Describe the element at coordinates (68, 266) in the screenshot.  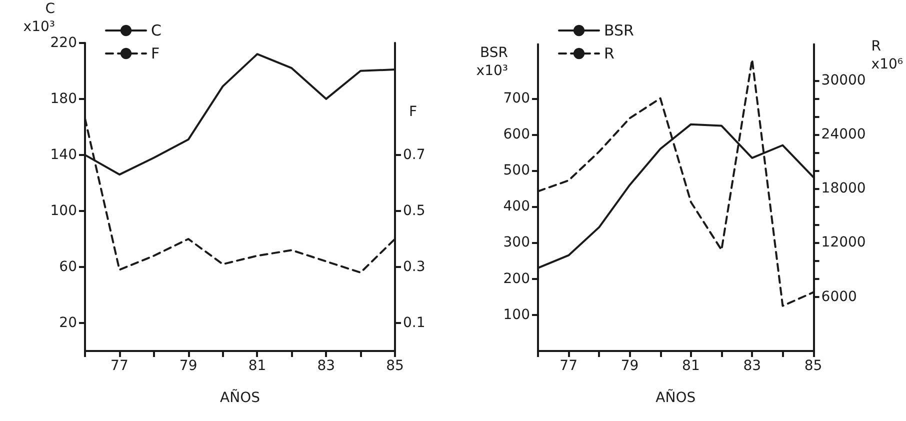
I see `y-tick-label: 60` at that location.